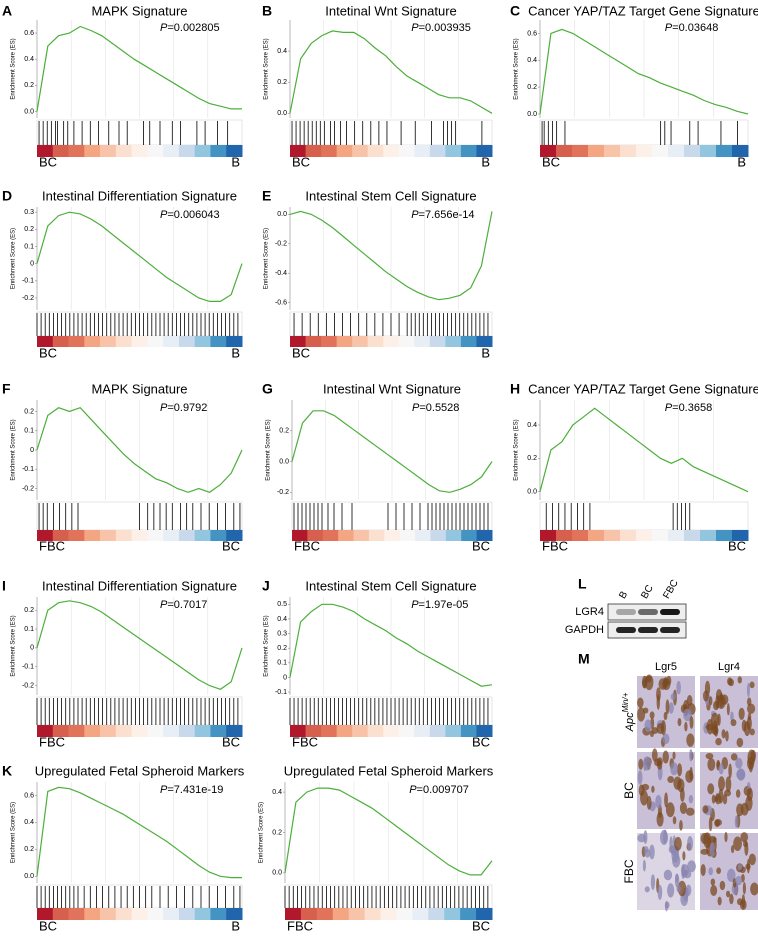  I want to click on chart-title: Intestinal Stem Cell Signature, so click(390, 585).